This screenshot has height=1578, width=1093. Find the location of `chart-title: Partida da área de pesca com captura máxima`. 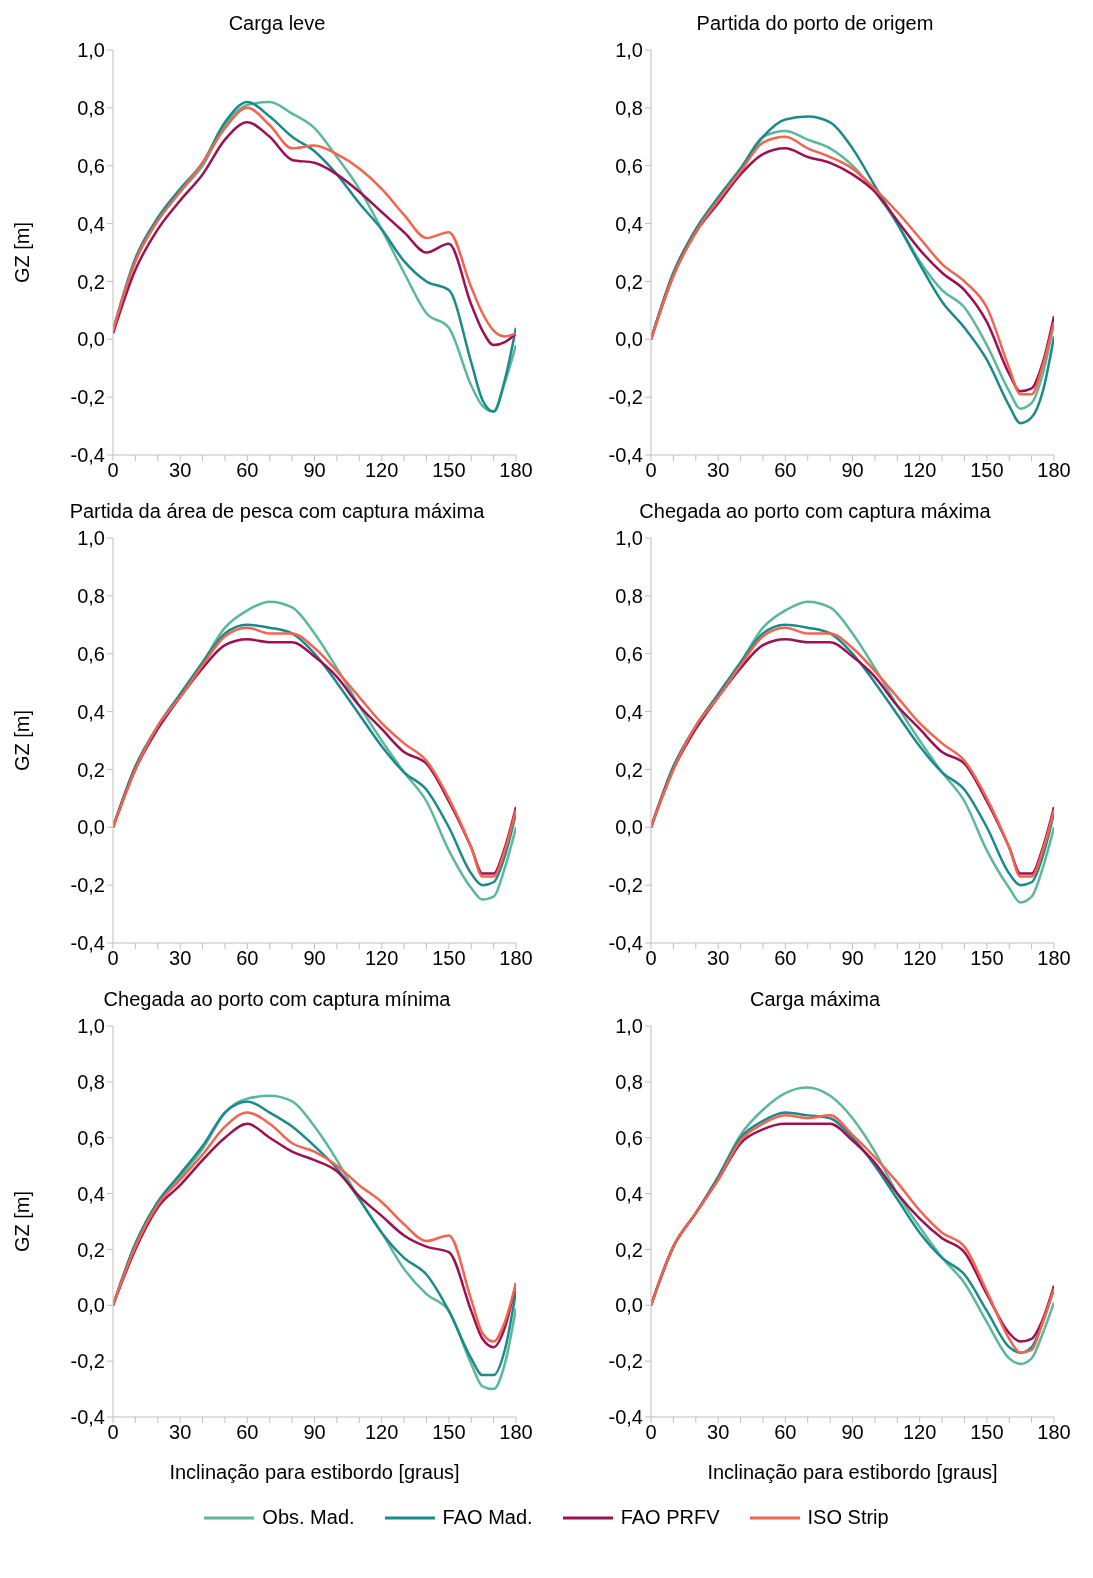

chart-title: Partida da área de pesca com captura máxima is located at coordinates (277, 511).